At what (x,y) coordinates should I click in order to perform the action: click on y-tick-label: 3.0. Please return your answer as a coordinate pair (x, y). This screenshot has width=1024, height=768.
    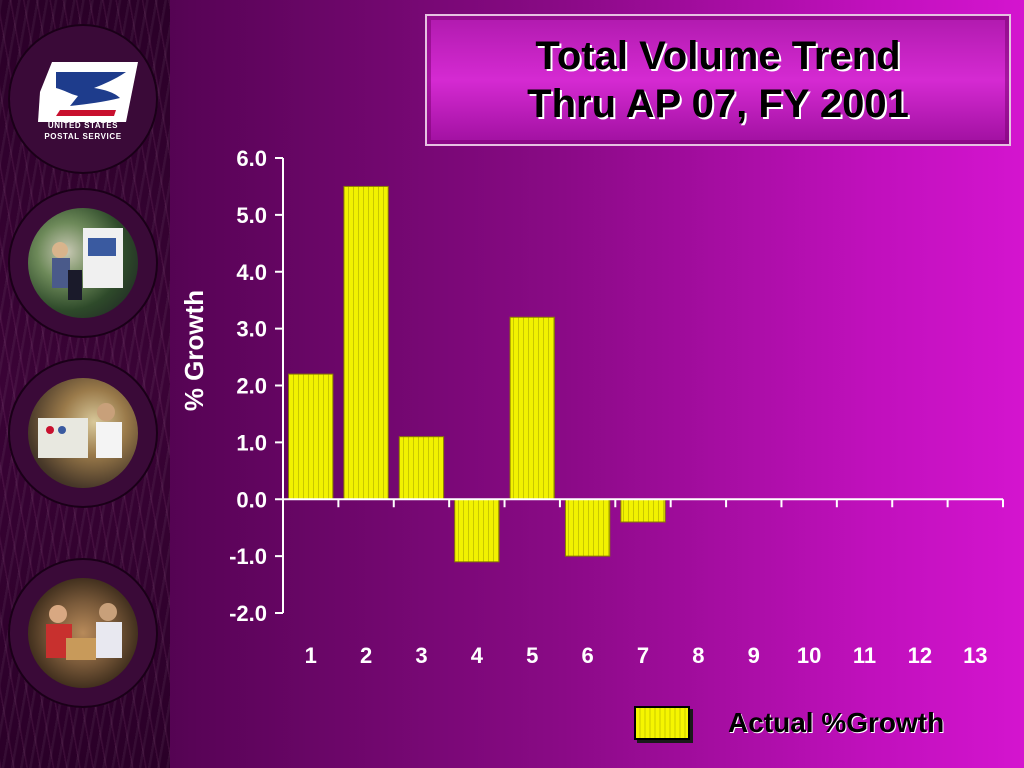
    Looking at the image, I should click on (251, 329).